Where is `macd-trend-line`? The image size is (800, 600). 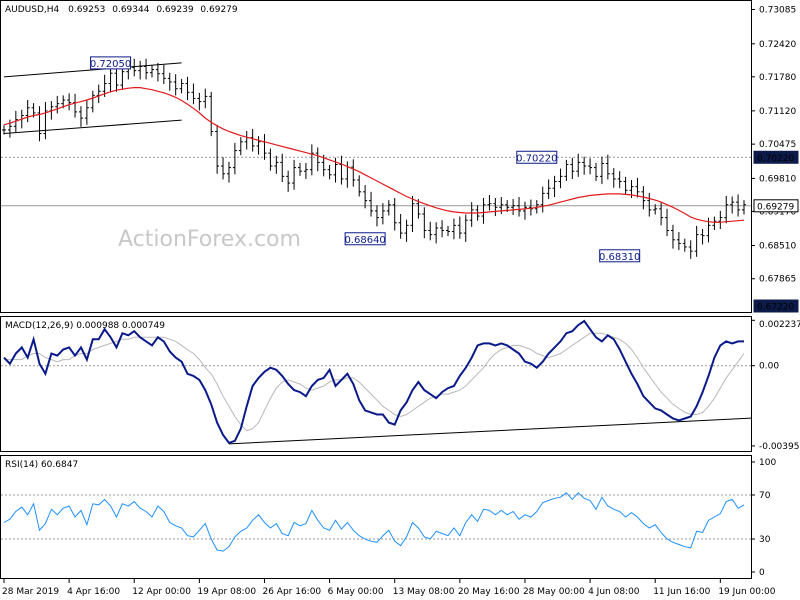
macd-trend-line is located at coordinates (490, 431).